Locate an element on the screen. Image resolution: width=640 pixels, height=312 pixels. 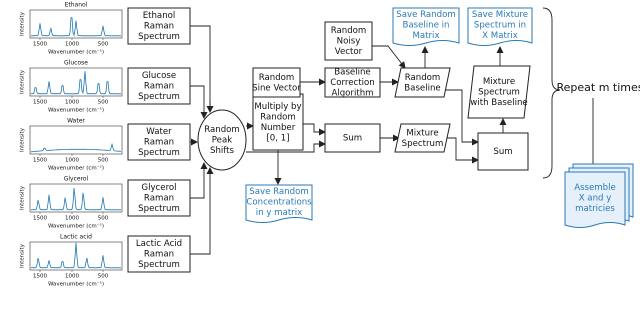
spectrum-title: Lactic acid is located at coordinates (76, 237).